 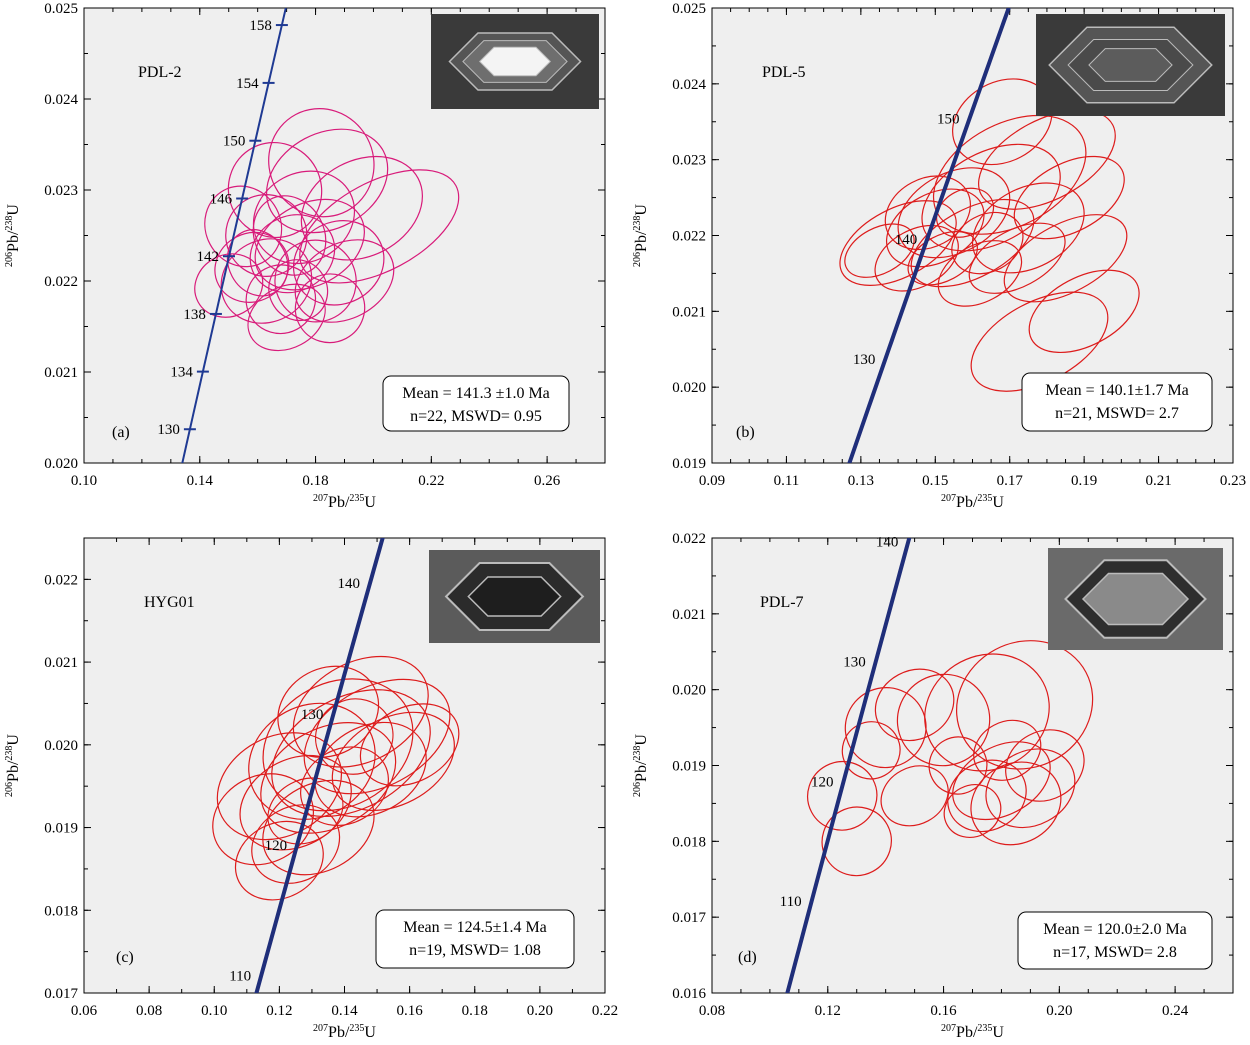 I want to click on x-tick-label: 0.18, so click(x=475, y=1011).